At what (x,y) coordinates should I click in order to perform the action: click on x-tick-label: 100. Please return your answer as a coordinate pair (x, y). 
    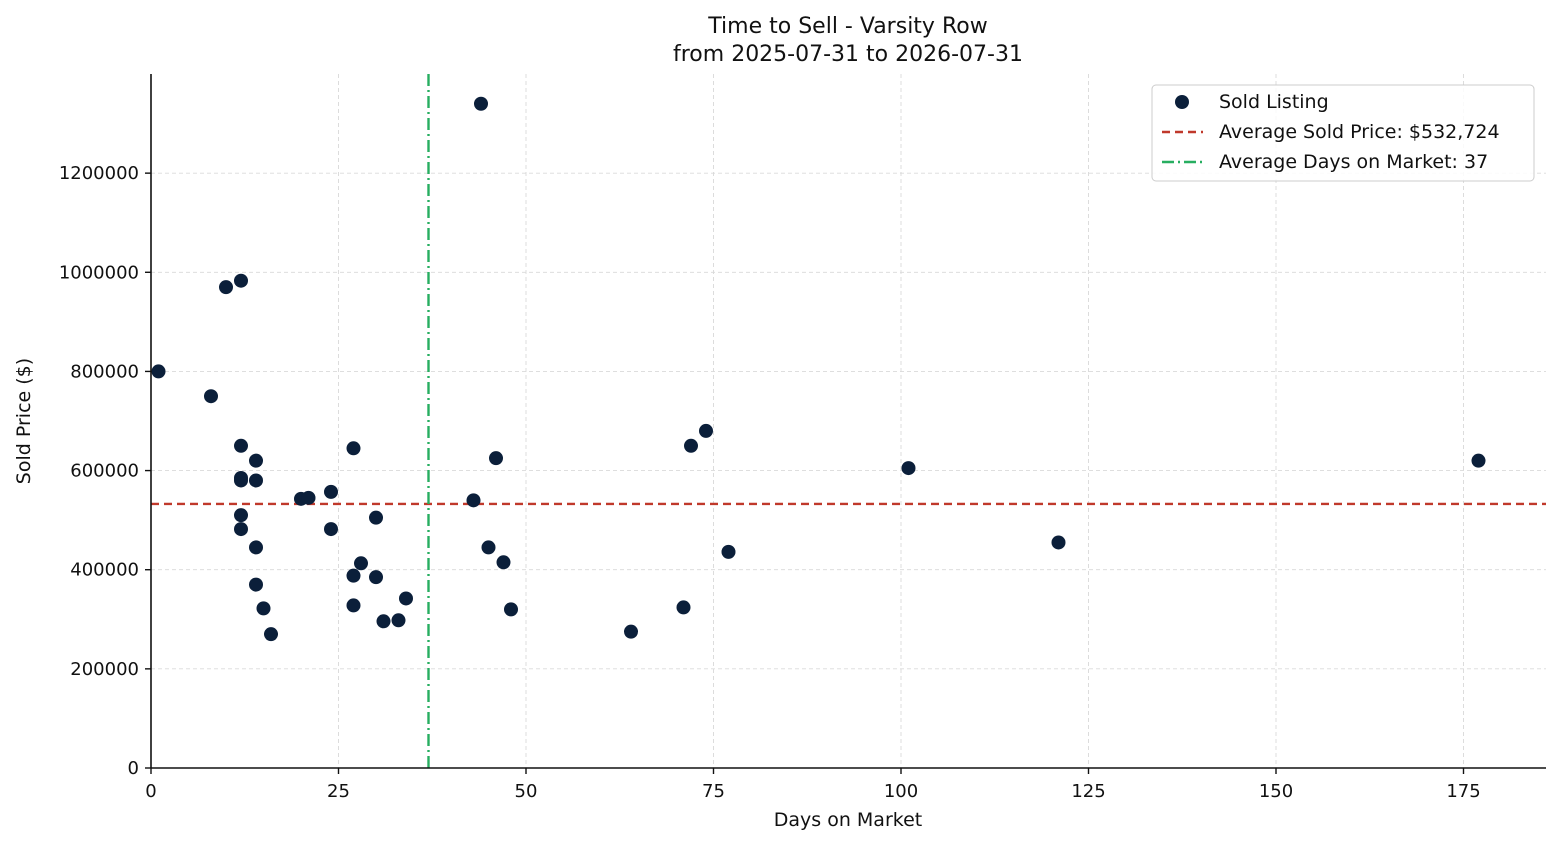
    Looking at the image, I should click on (901, 791).